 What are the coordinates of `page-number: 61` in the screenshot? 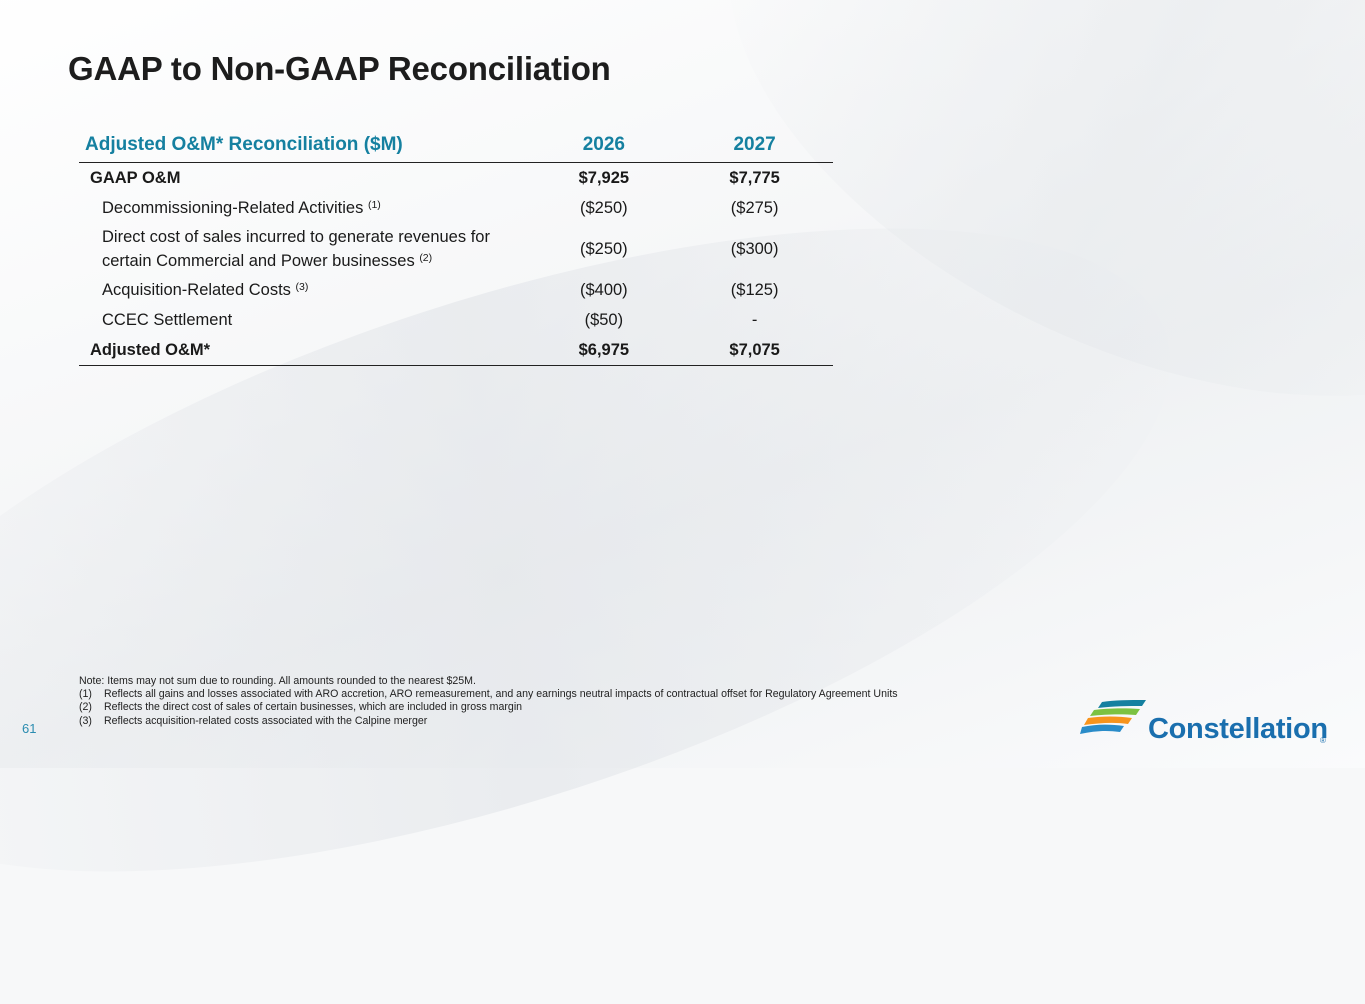 It's located at (29, 728).